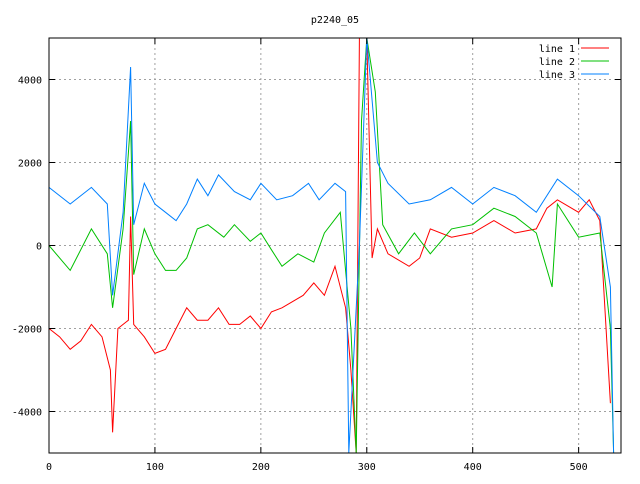 The width and height of the screenshot is (640, 484). I want to click on y-tick-label: -2000, so click(27, 330).